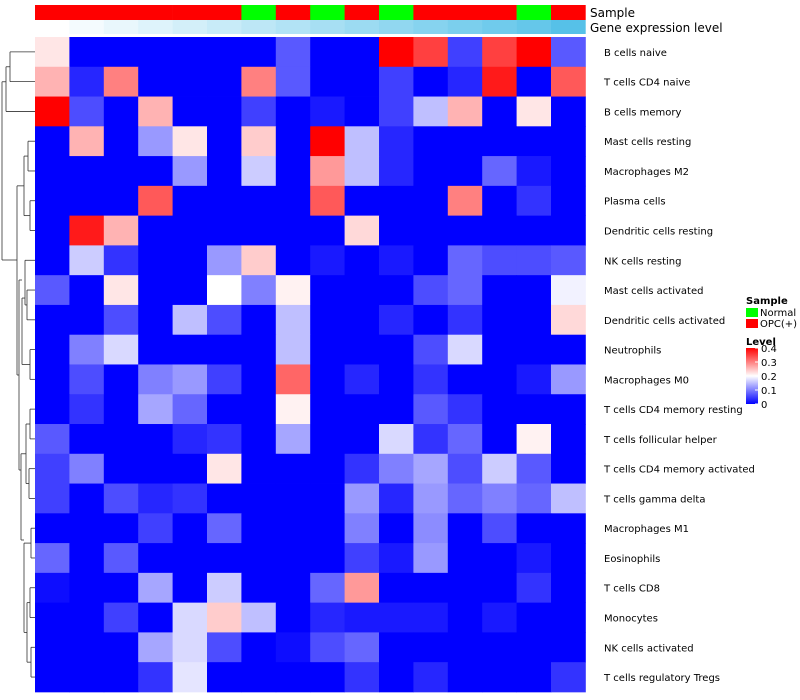 The width and height of the screenshot is (800, 700). Describe the element at coordinates (653, 291) in the screenshot. I see `row-label: Mast cells activated` at that location.